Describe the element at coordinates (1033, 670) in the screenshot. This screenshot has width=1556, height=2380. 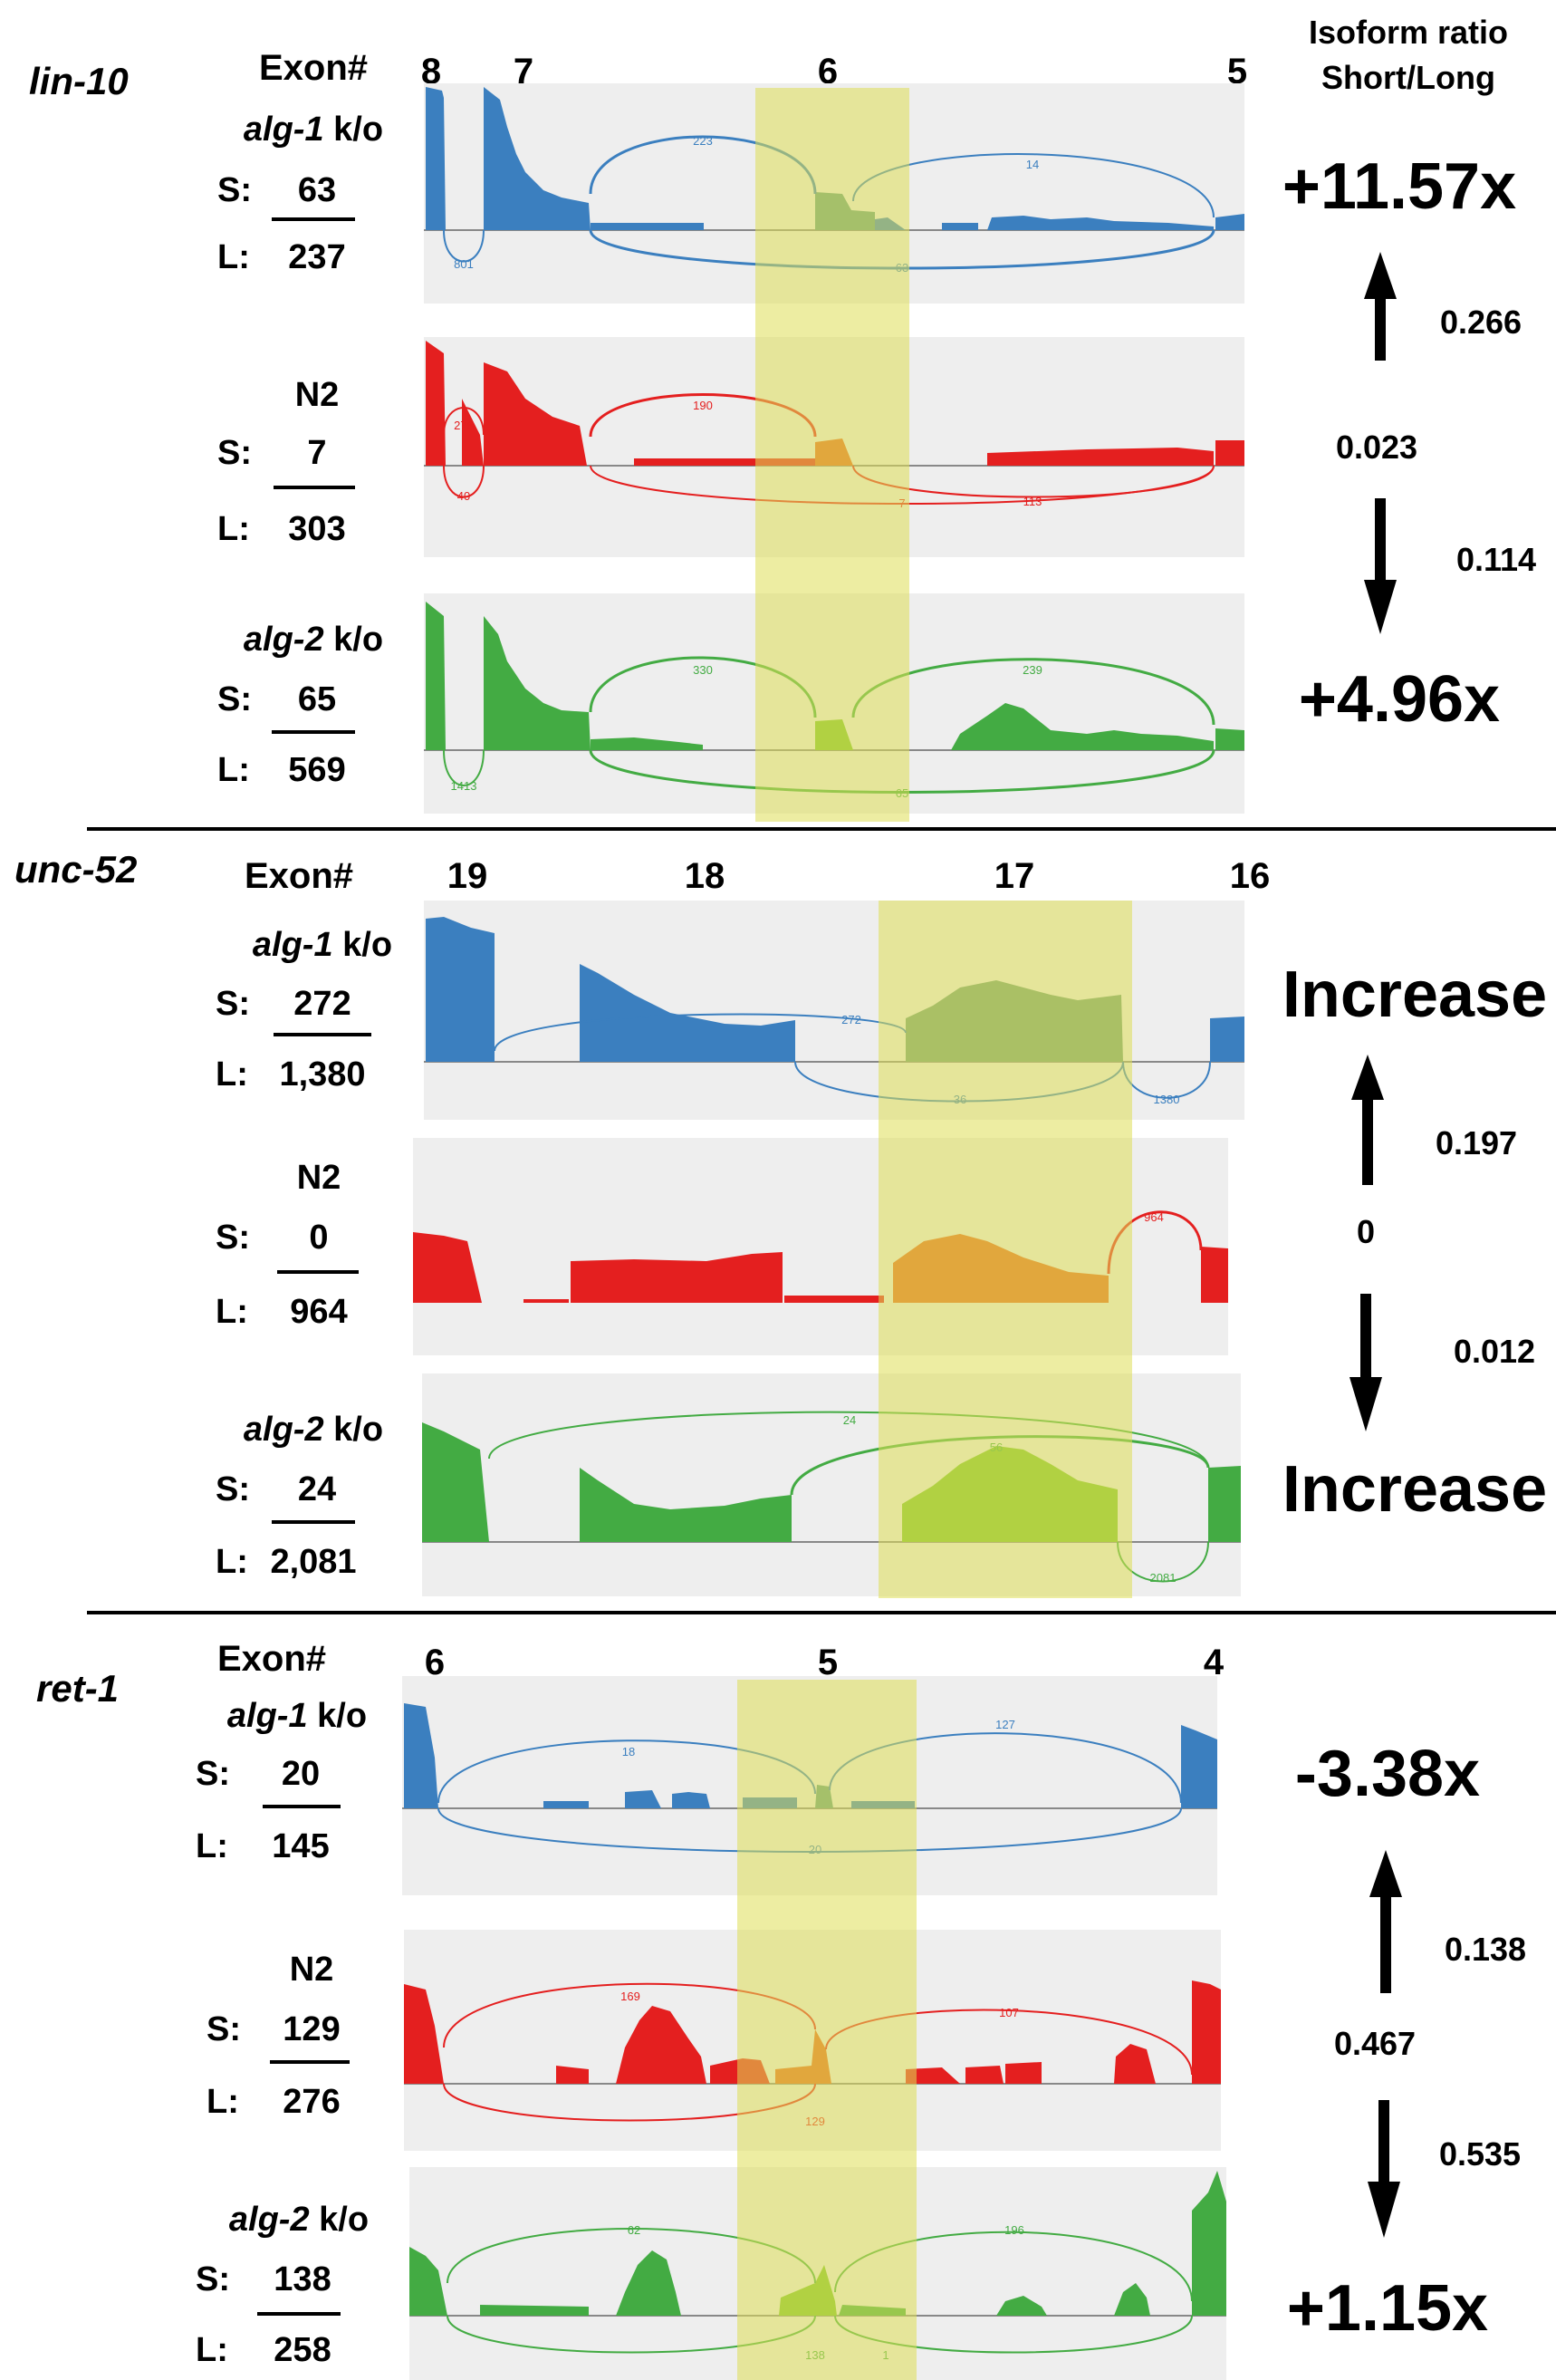
I see `junction-label: 239` at that location.